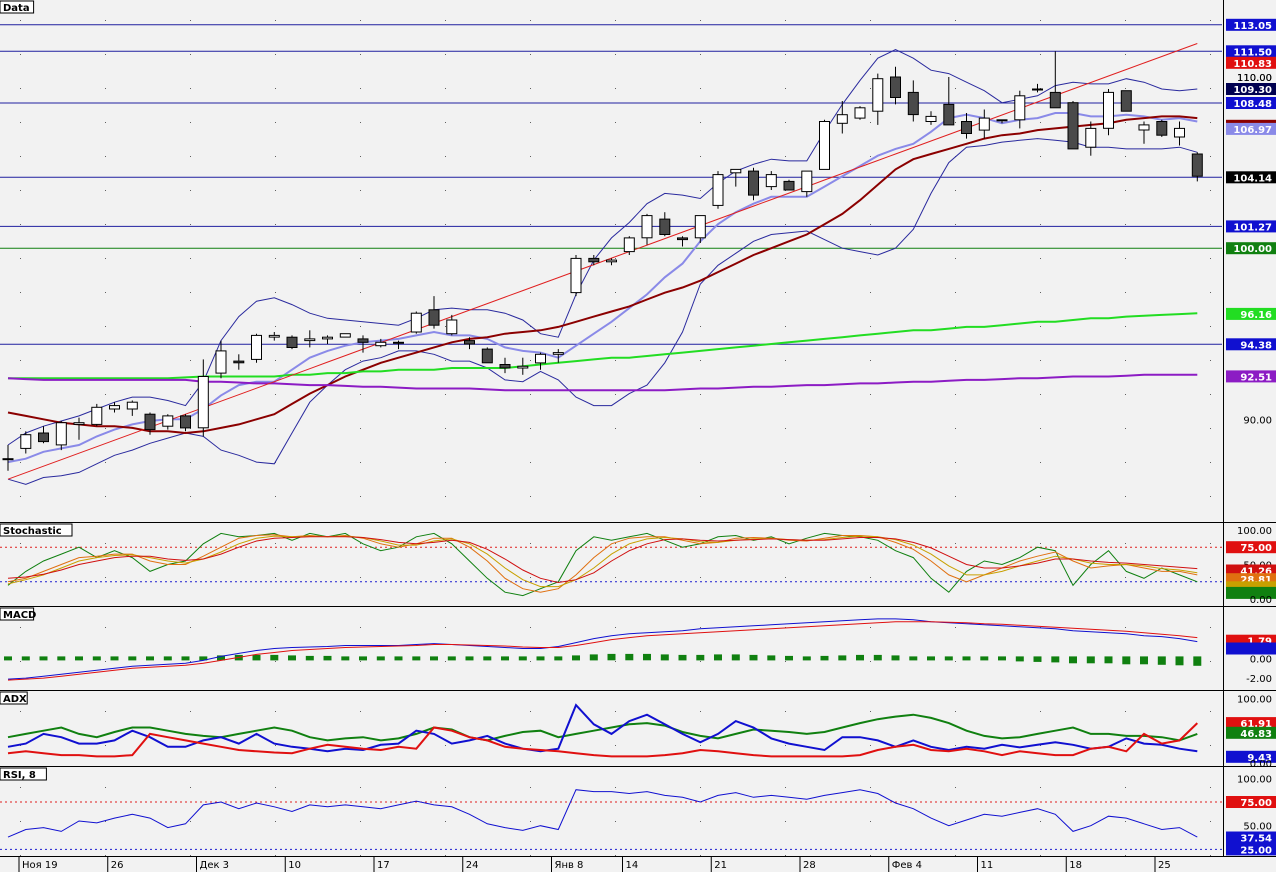 This screenshot has height=872, width=1276. What do you see at coordinates (23, 774) in the screenshot?
I see `pane-title-box` at bounding box center [23, 774].